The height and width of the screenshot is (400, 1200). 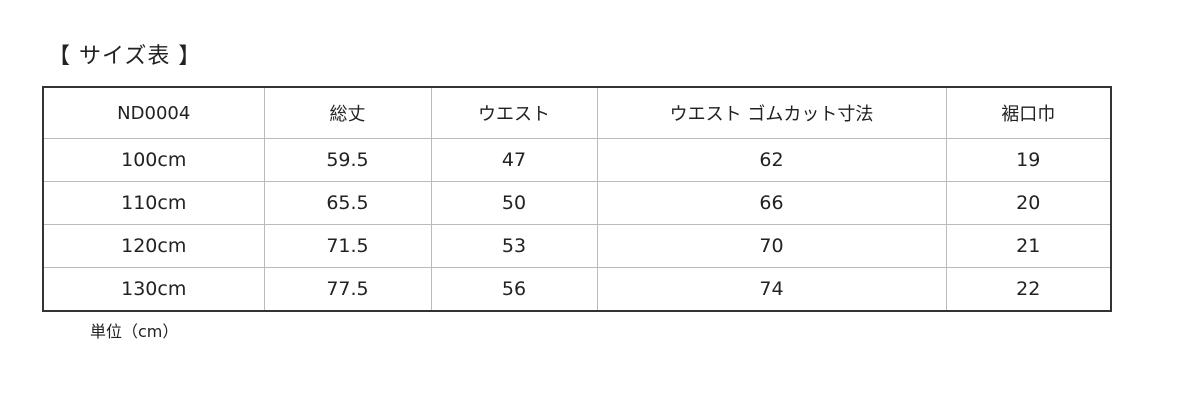 What do you see at coordinates (1028, 160) in the screenshot?
I see `table-cell: 19` at bounding box center [1028, 160].